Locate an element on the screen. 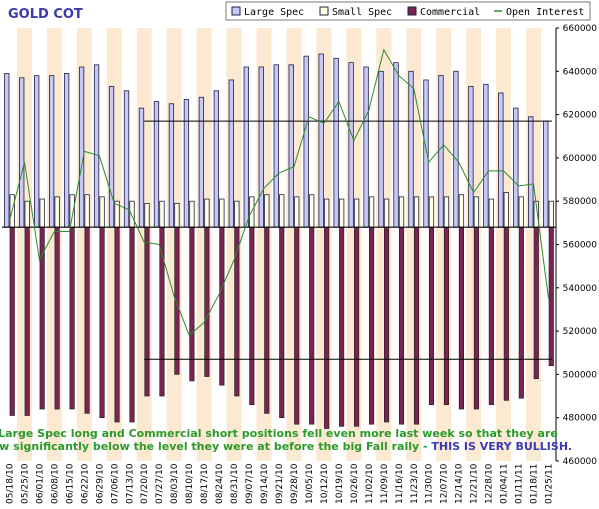  legend-label-small-spec: Small Spec is located at coordinates (362, 12).